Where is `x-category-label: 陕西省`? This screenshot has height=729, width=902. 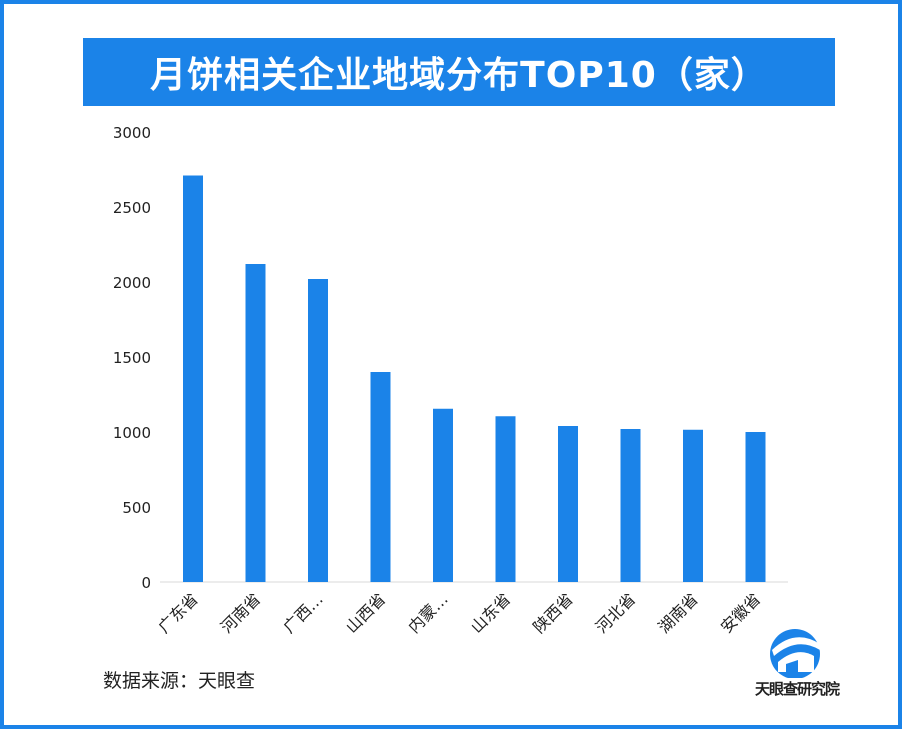 x-category-label: 陕西省 is located at coordinates (552, 612).